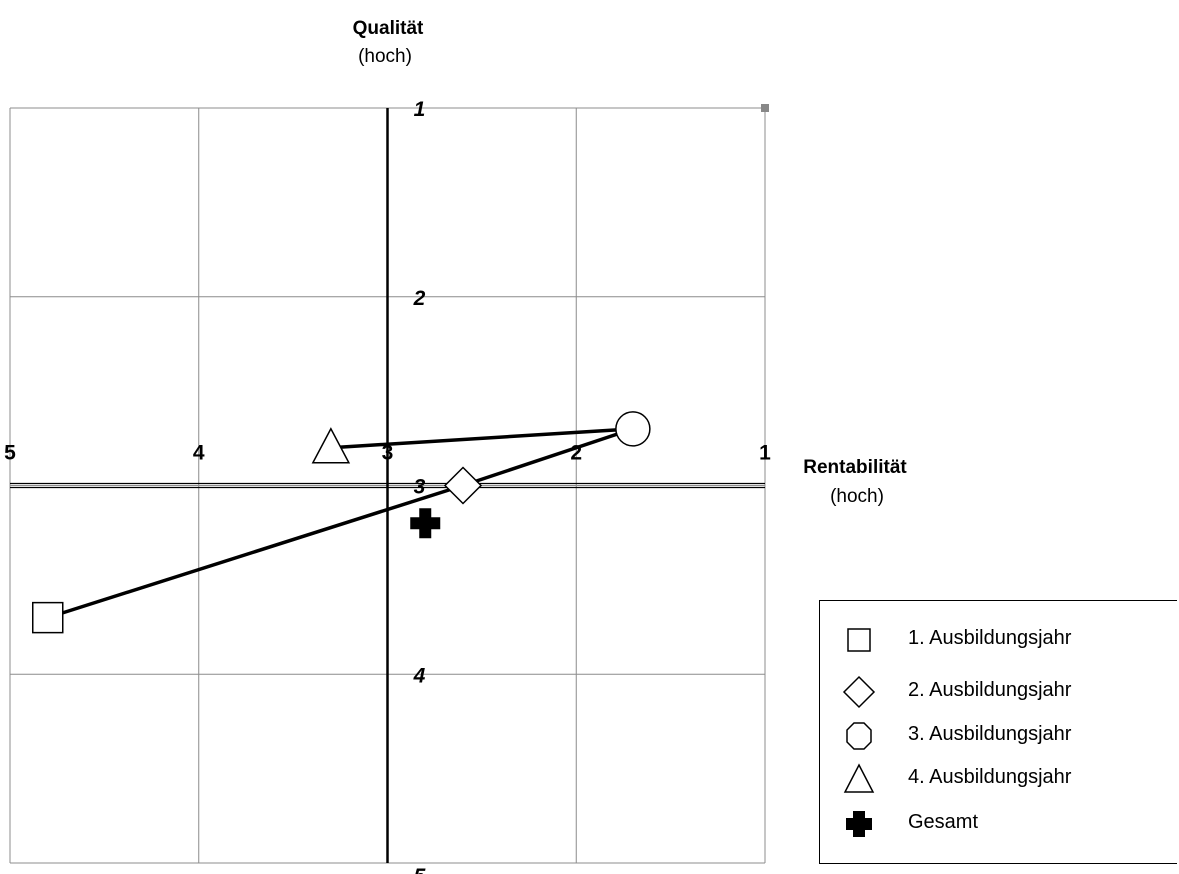 The width and height of the screenshot is (1179, 874). I want to click on legend-label: 4. Ausbildungsjahr, so click(990, 777).